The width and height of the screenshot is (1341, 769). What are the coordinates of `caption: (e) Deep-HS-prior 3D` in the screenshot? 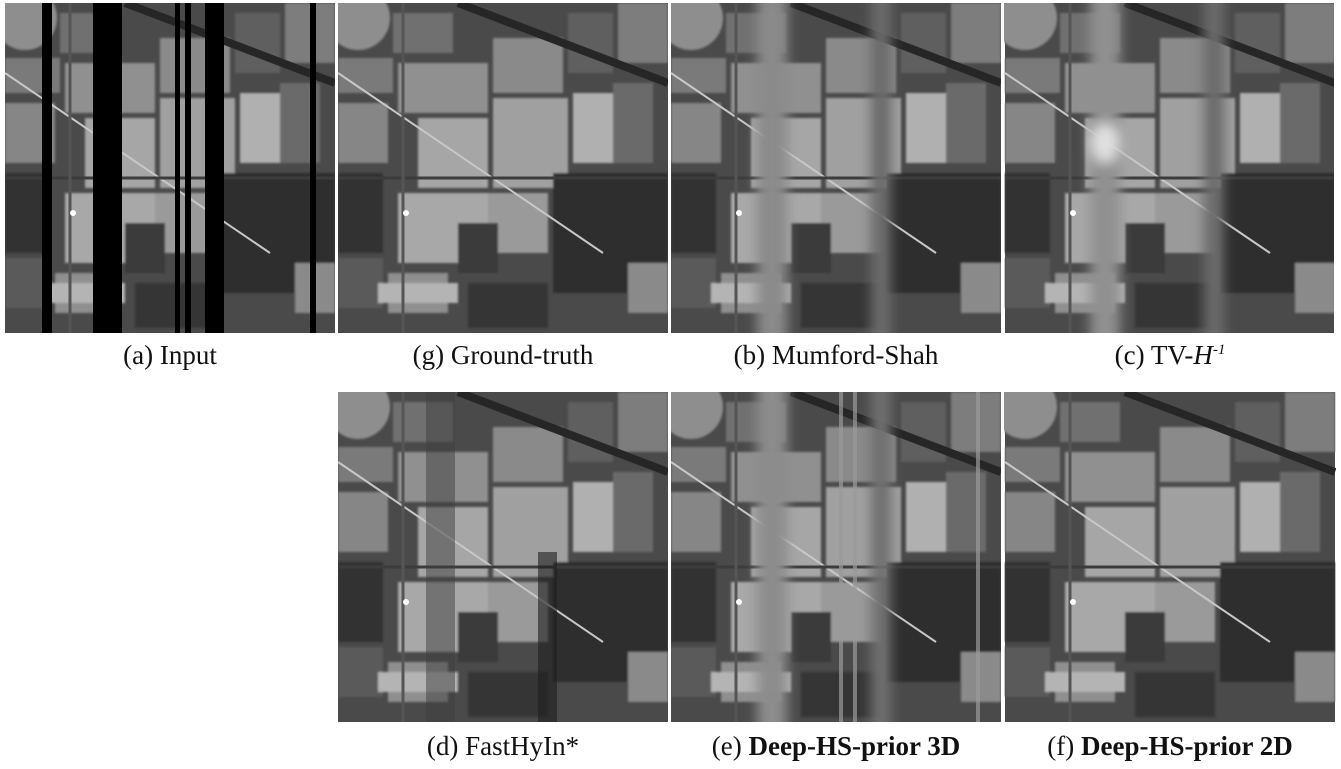 It's located at (836, 746).